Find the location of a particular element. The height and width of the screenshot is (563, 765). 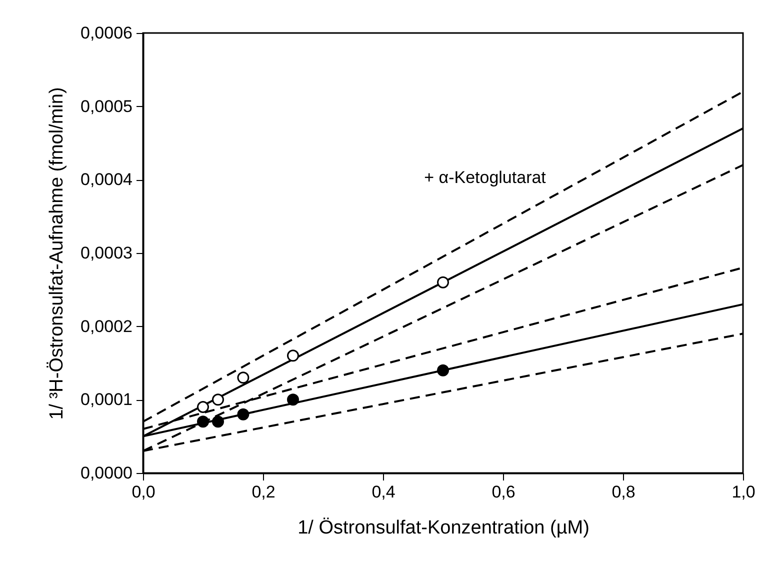

x-tick-label: 0,6 is located at coordinates (504, 492).